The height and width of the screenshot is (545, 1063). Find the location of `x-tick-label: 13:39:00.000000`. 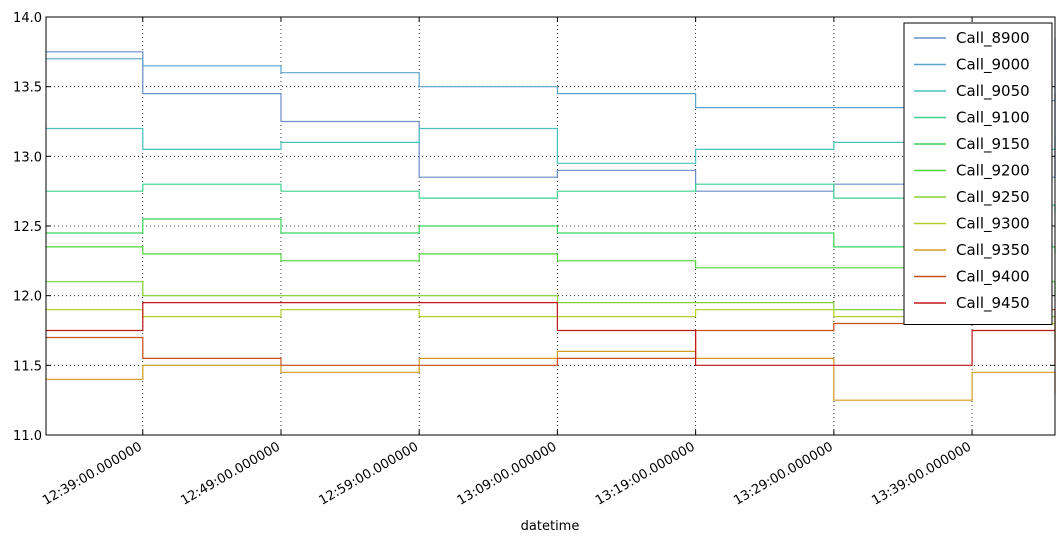

x-tick-label: 13:39:00.000000 is located at coordinates (921, 473).